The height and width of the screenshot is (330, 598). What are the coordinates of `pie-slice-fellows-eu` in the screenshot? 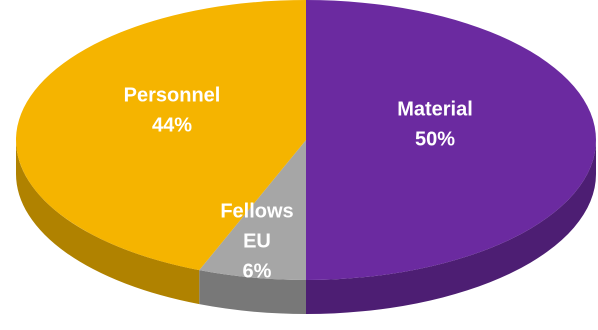 It's located at (252, 210).